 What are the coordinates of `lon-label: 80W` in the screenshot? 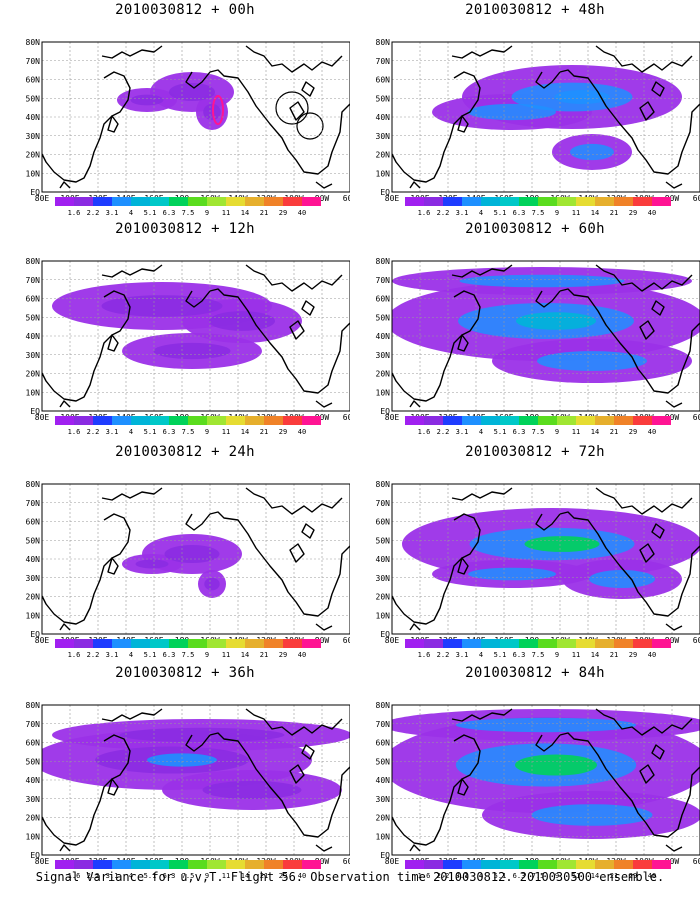 It's located at (322, 417).